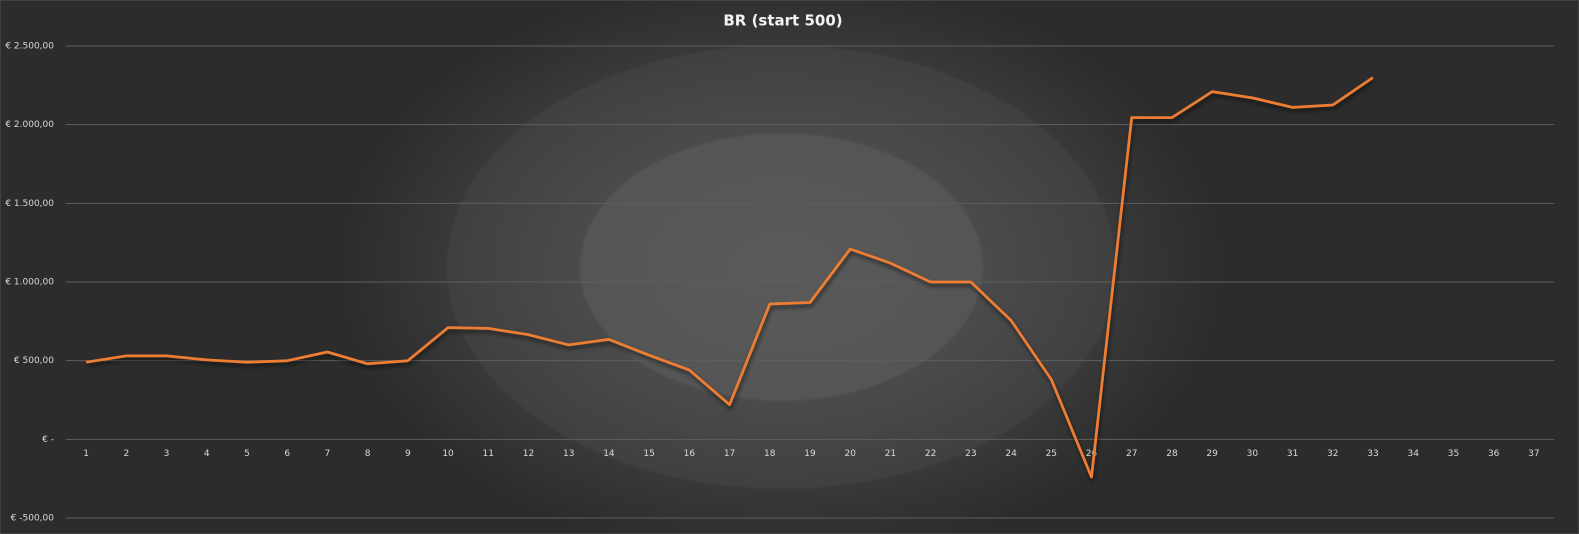  I want to click on x-tick-label: 17, so click(729, 454).